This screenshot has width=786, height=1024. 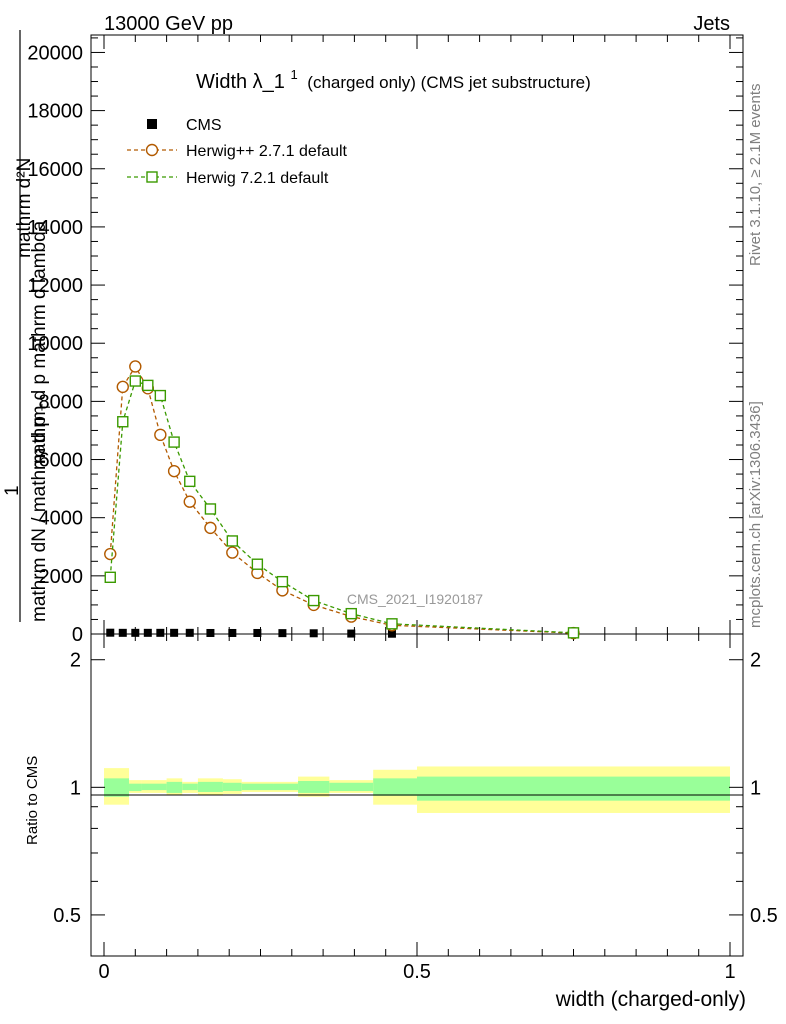 I want to click on ratio-y-tick-label-left-0: 0.5, so click(x=67, y=916).